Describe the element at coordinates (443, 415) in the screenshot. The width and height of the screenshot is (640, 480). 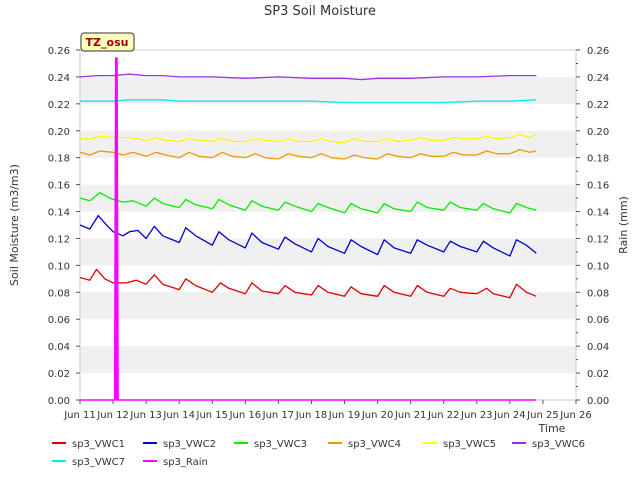
I see `x-tick-label: Jun 22` at that location.